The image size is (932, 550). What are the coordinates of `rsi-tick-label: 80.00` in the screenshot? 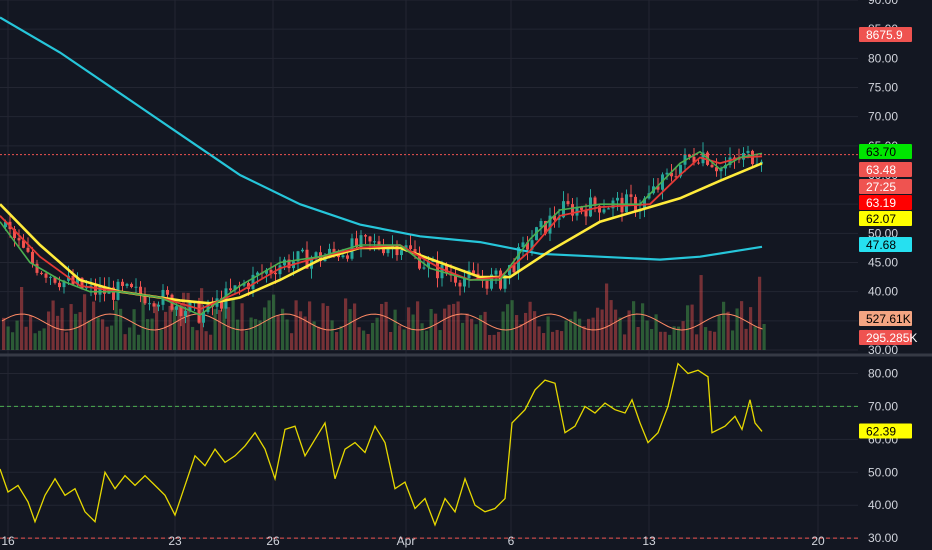 It's located at (883, 373).